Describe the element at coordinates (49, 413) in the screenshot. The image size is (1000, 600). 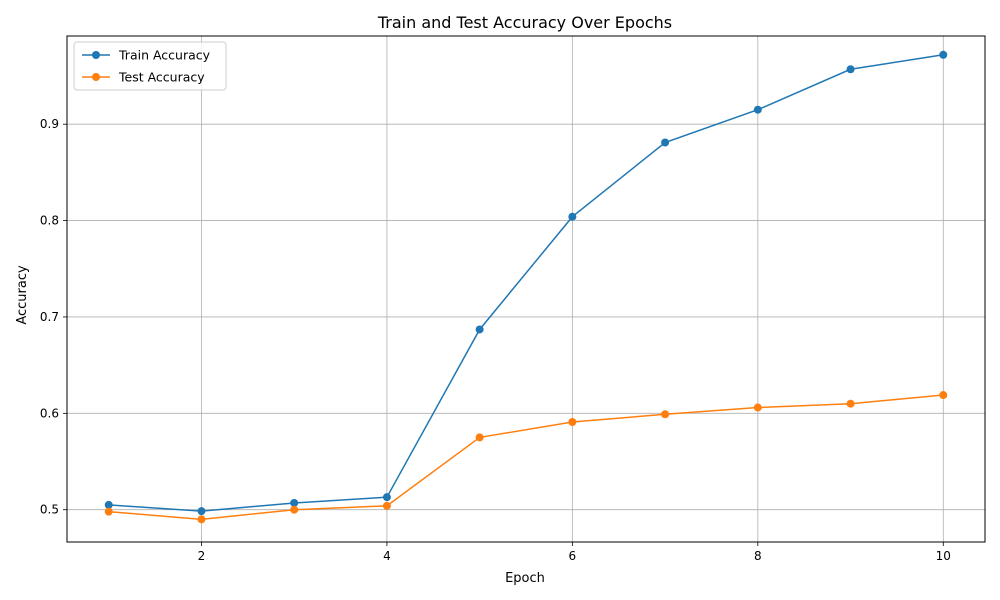
I see `y-tick-label: 0.6` at that location.